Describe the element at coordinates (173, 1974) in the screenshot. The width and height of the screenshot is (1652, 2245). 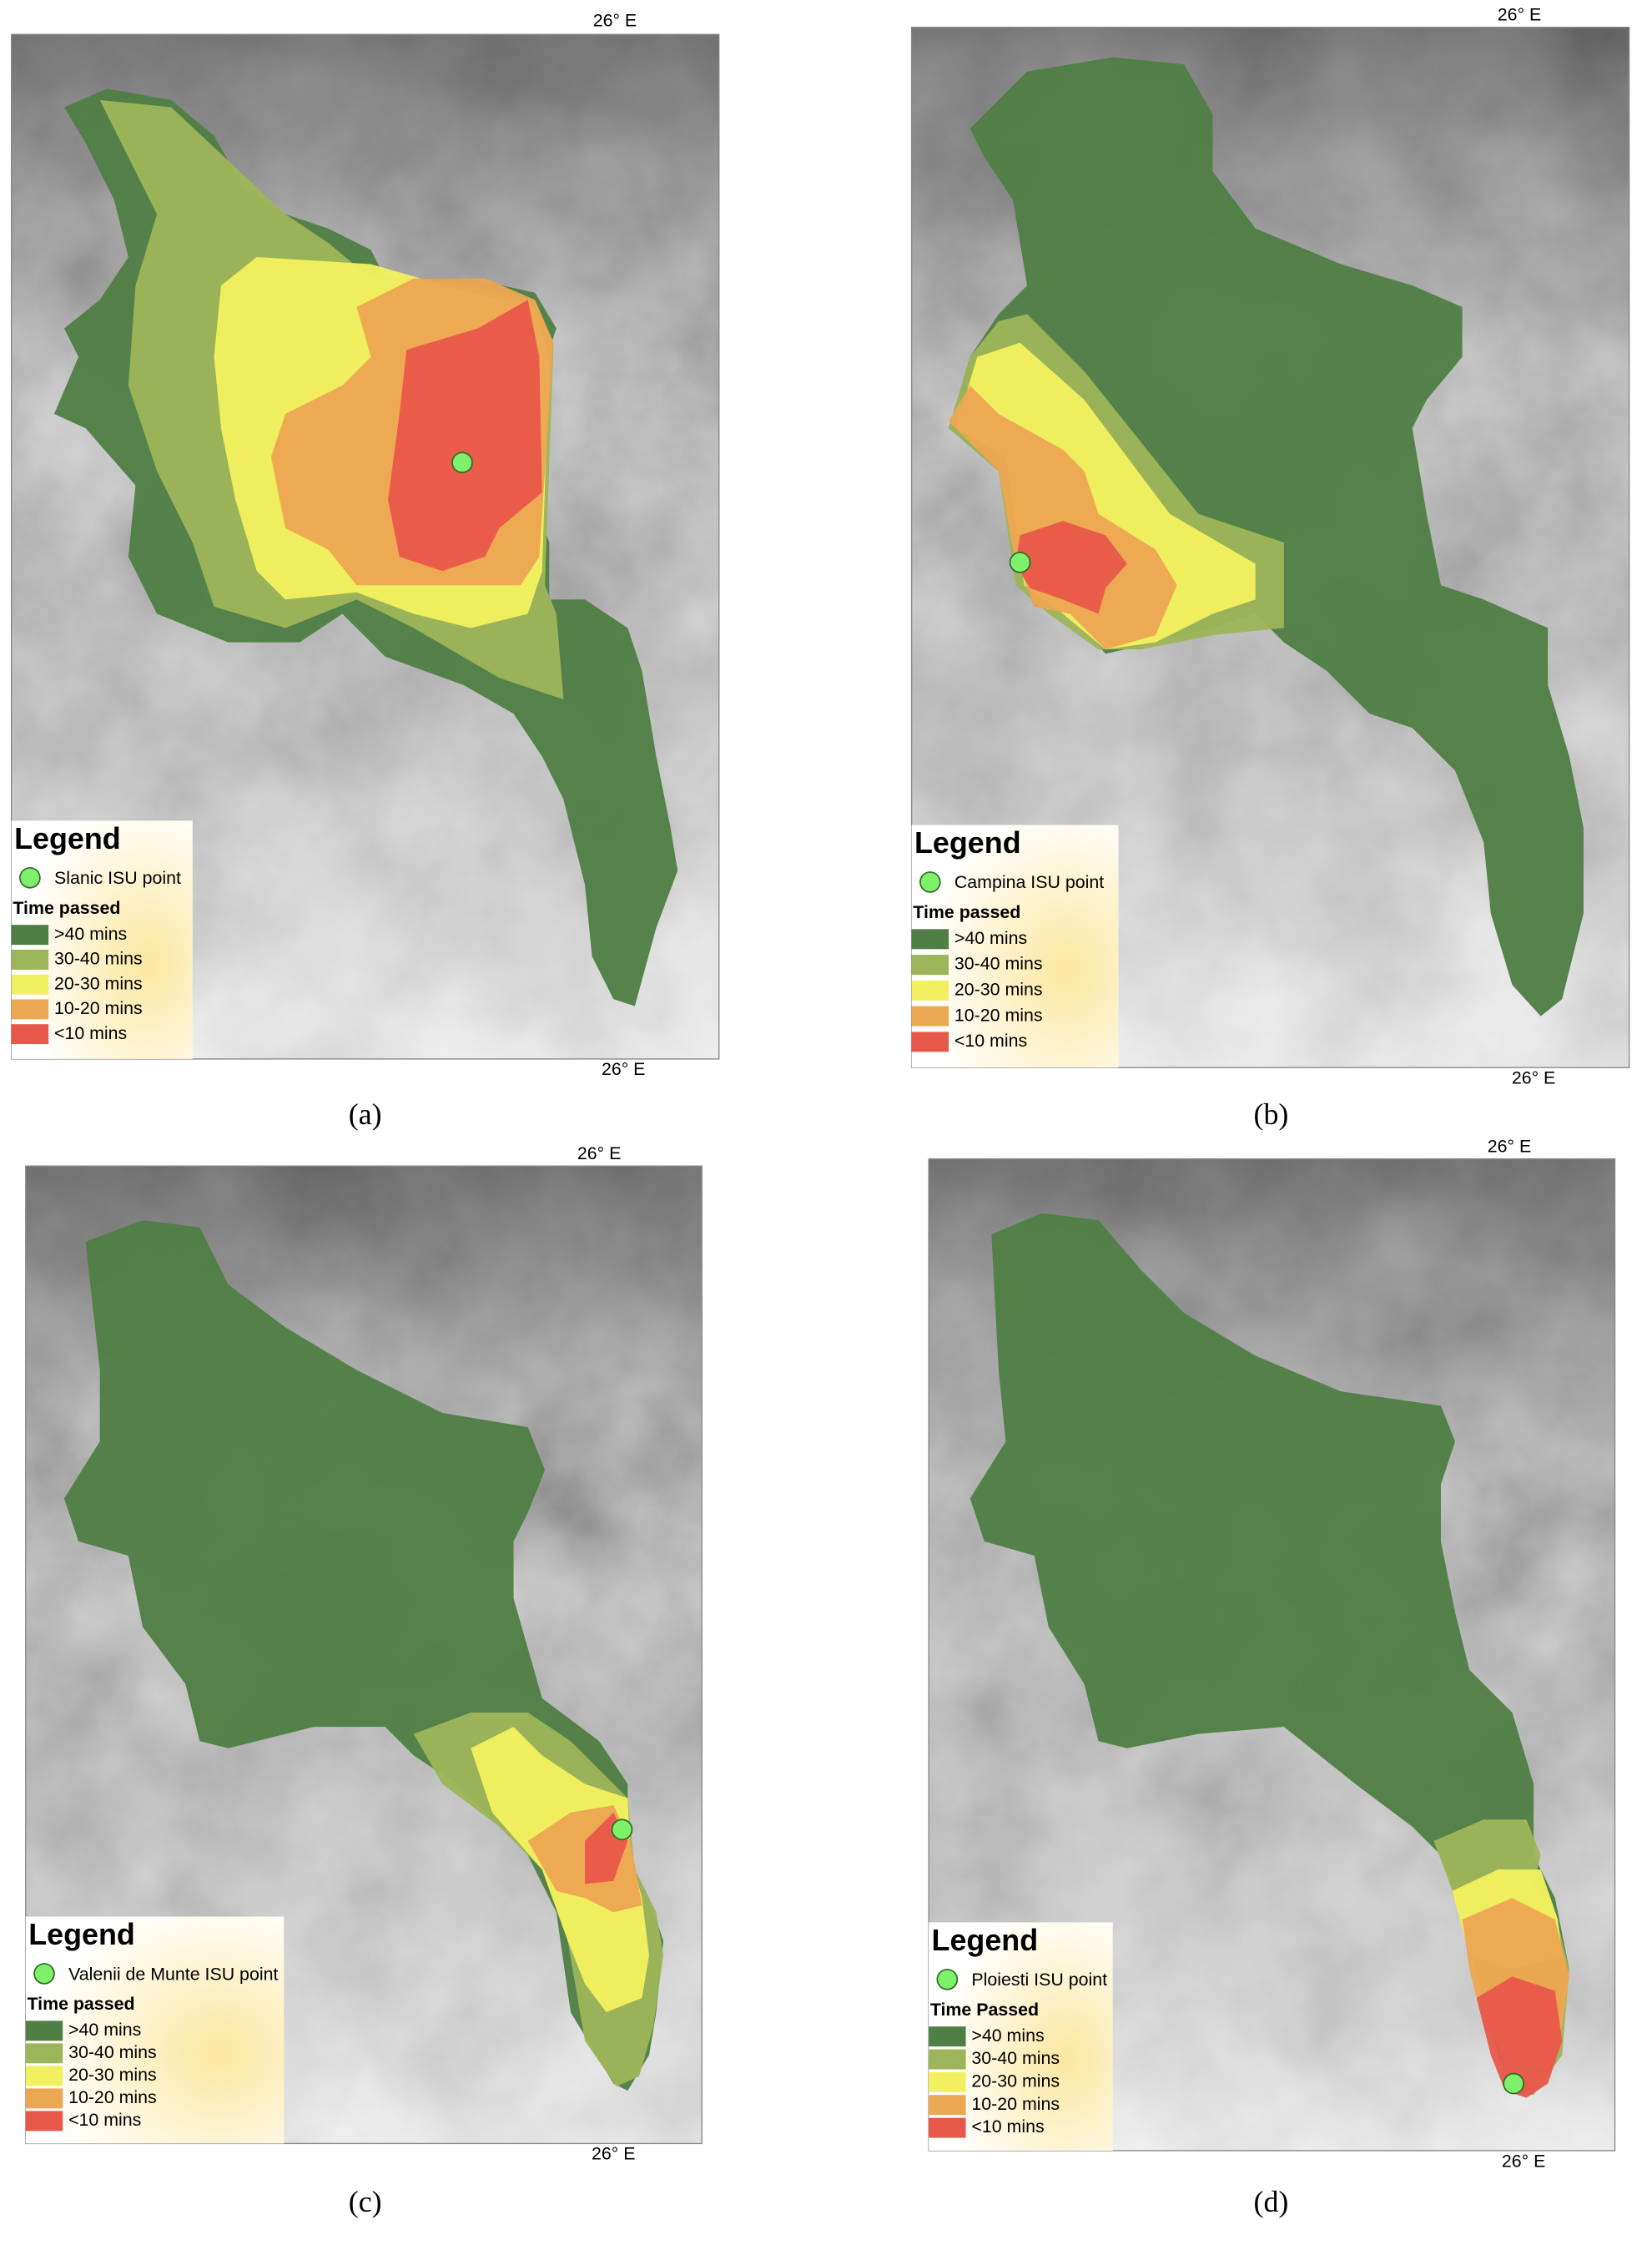
I see `legend-point-label: Valenii de Munte ISU point` at that location.